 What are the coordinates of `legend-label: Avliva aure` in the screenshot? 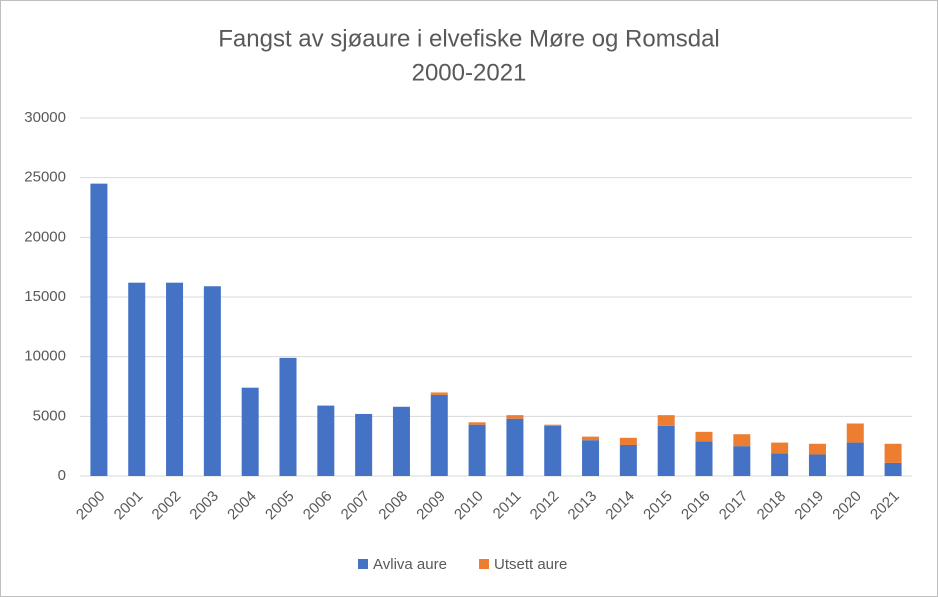 It's located at (410, 564).